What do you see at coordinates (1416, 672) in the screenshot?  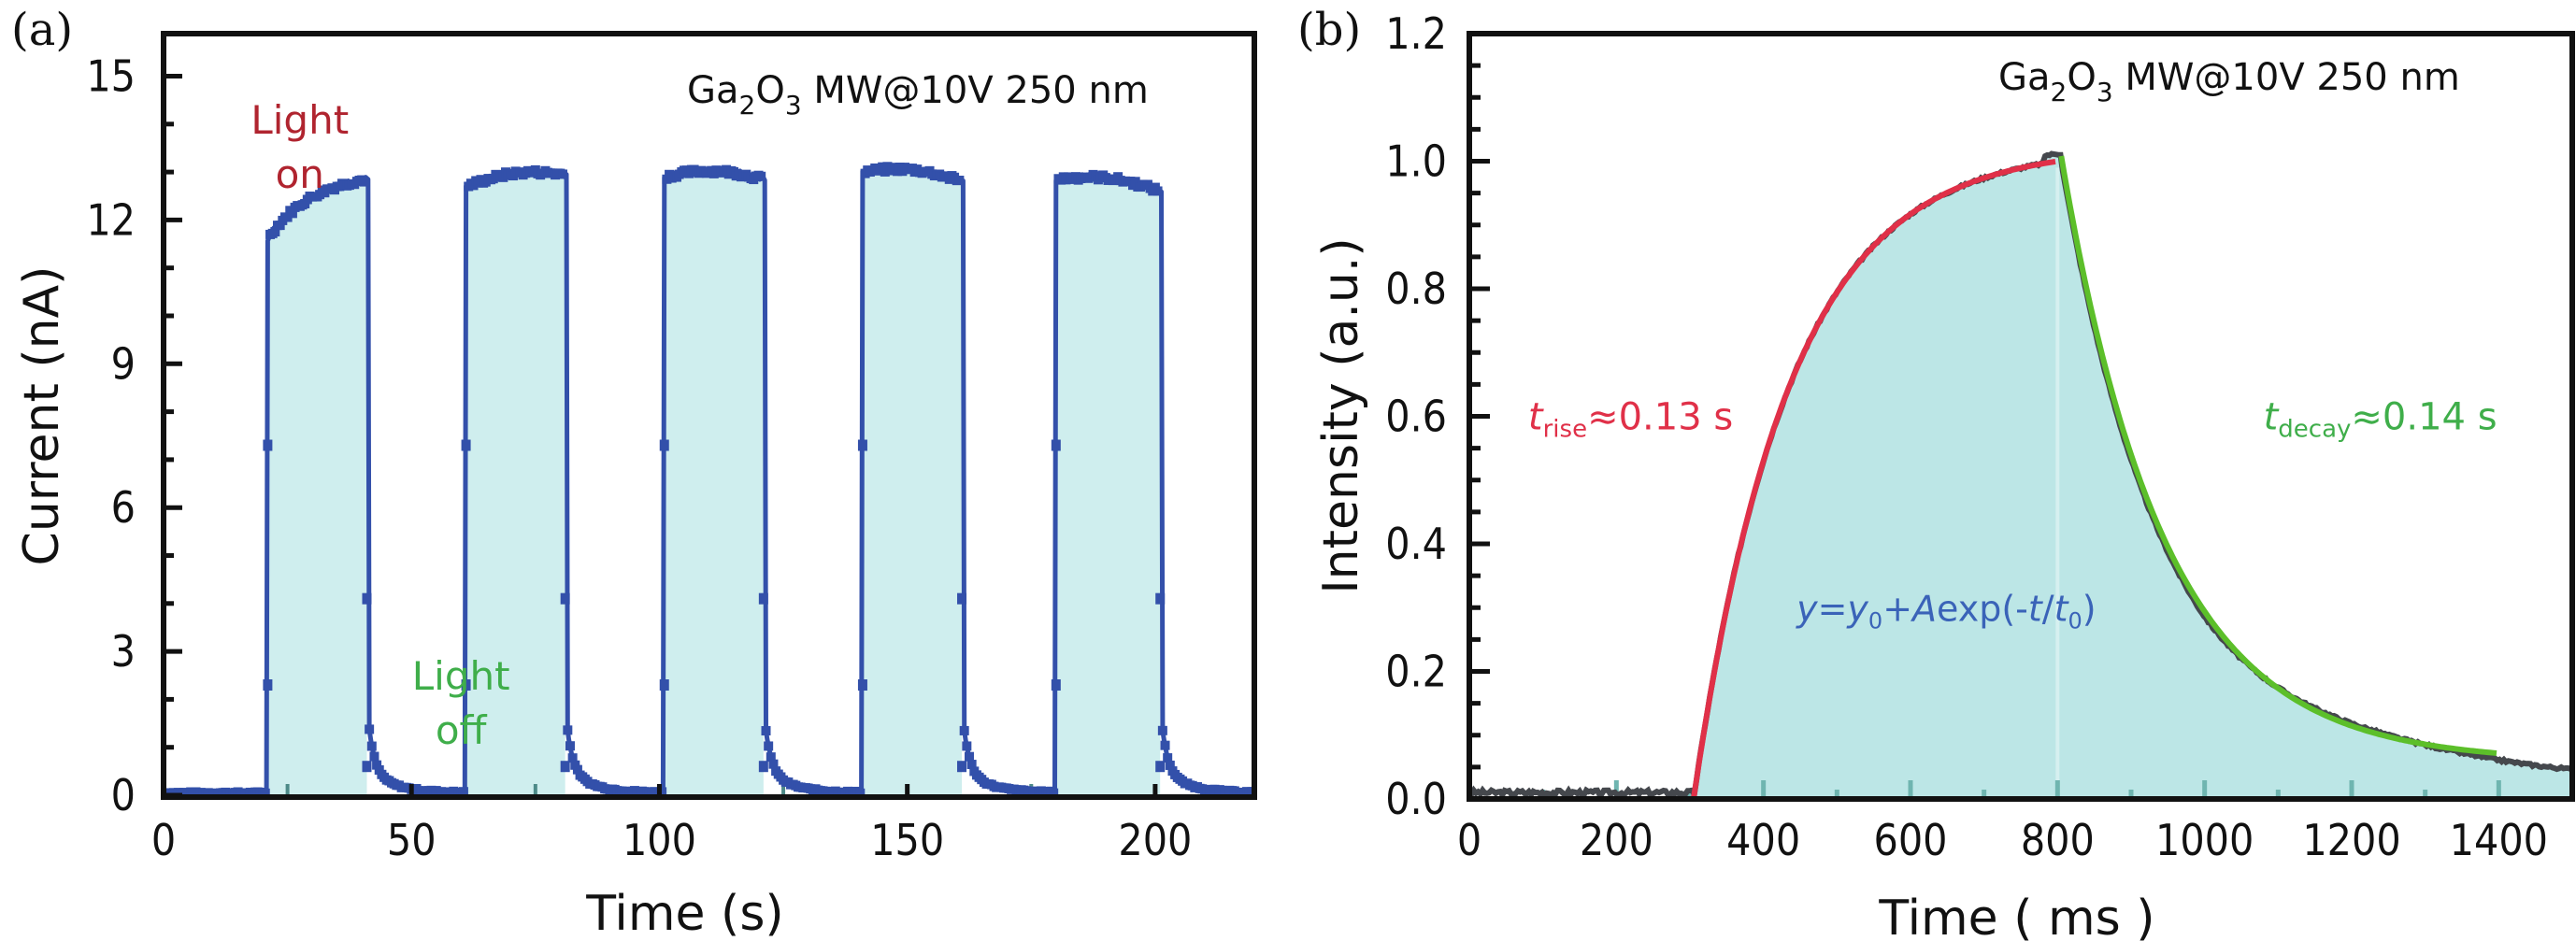 I see `y-tick-label: 0.2` at bounding box center [1416, 672].